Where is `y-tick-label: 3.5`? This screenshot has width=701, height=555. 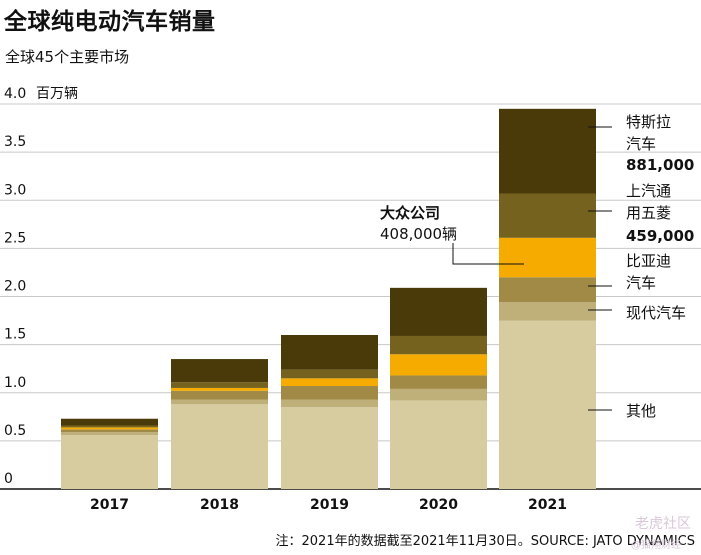 y-tick-label: 3.5 is located at coordinates (15, 142).